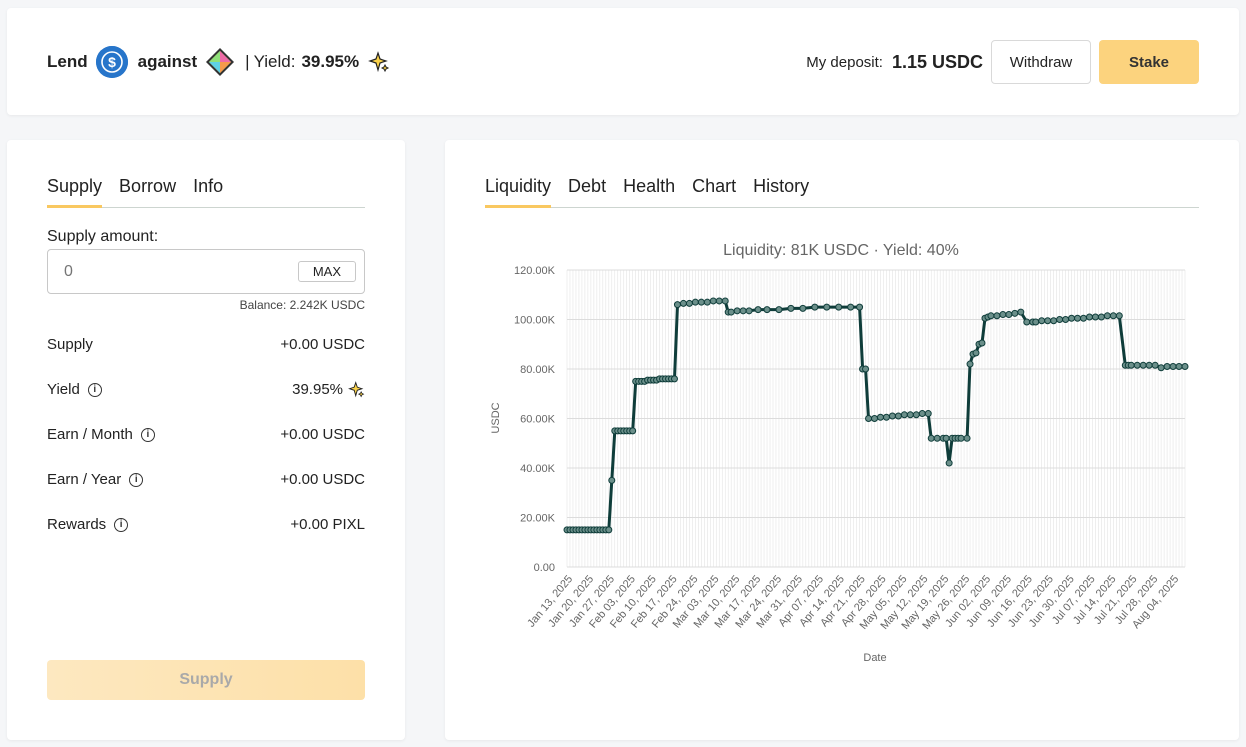 Image resolution: width=1246 pixels, height=747 pixels. I want to click on tab-debt: Debt, so click(587, 186).